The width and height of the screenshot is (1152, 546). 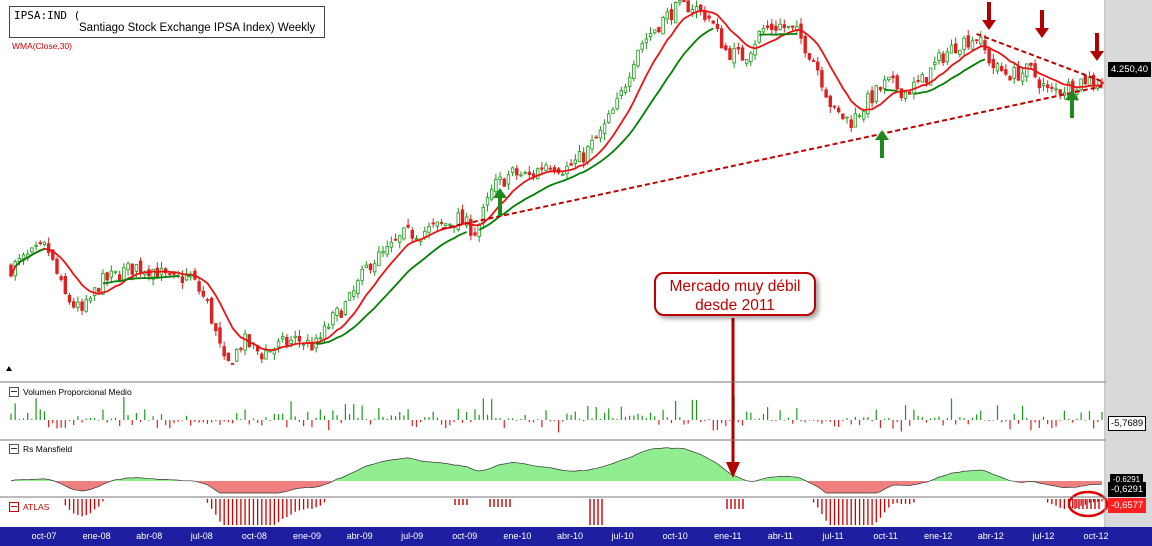 What do you see at coordinates (780, 536) in the screenshot?
I see `x-tick-label: abr-11` at bounding box center [780, 536].